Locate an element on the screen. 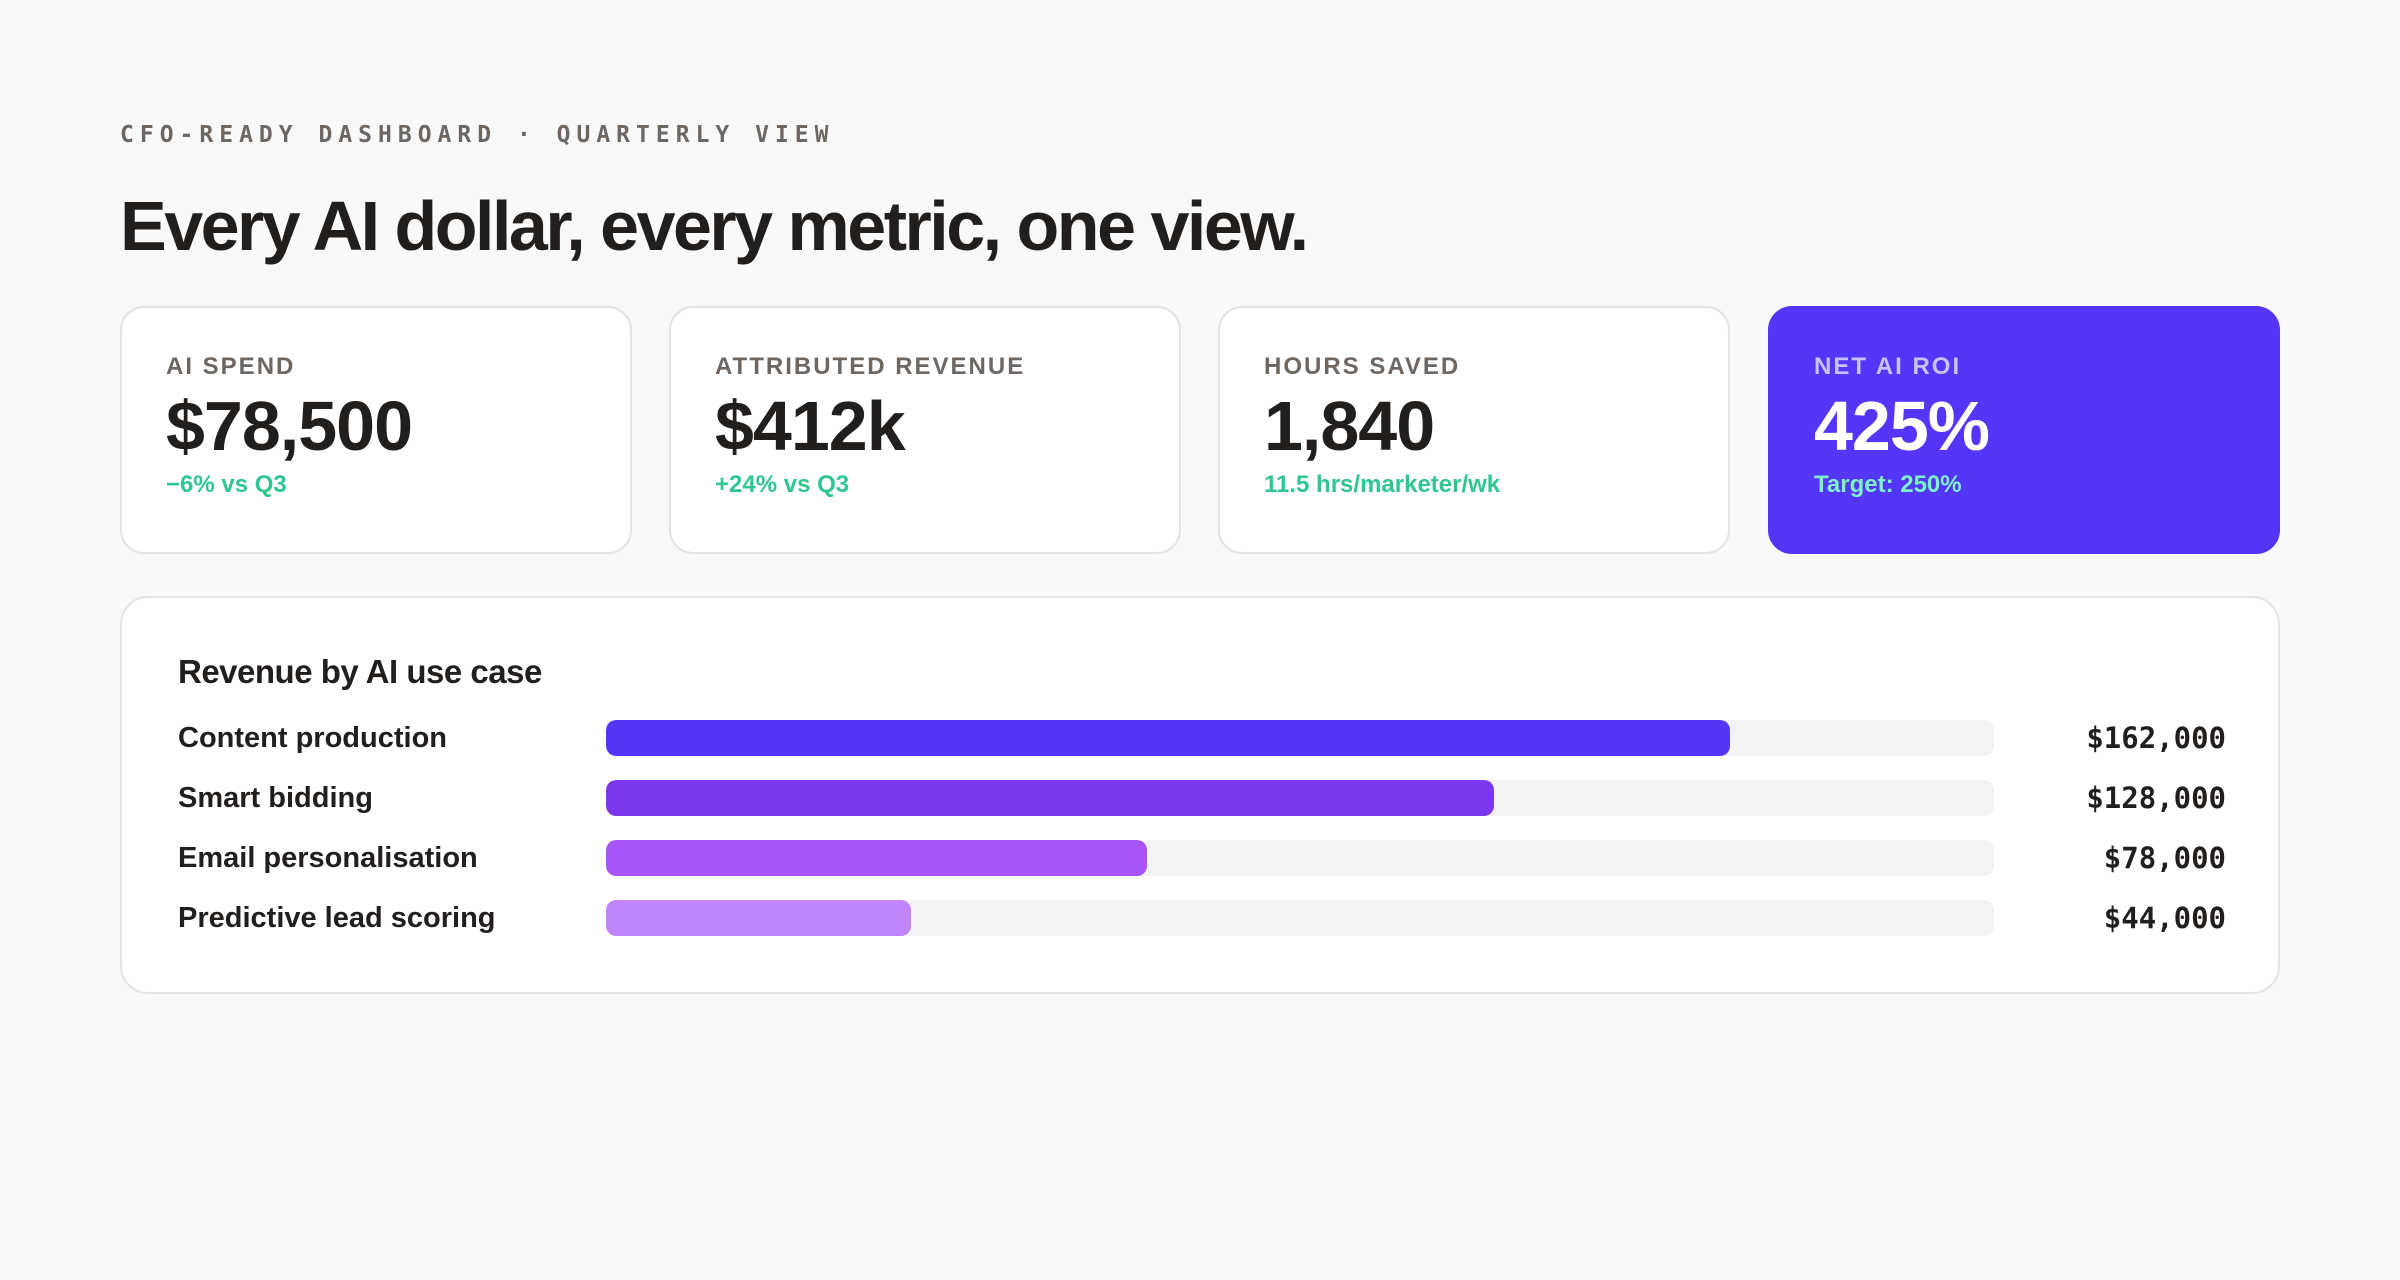  kpi-value: 1,840 is located at coordinates (1349, 426).